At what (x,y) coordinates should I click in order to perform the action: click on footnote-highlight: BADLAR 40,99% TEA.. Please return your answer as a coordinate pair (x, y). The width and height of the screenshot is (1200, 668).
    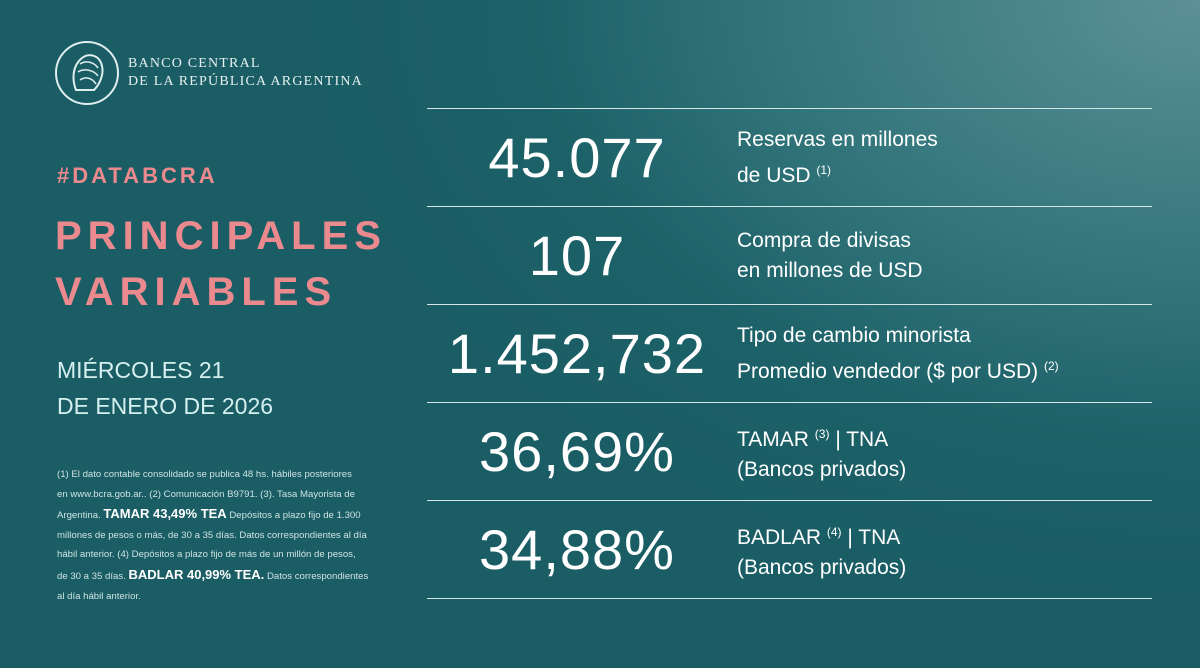
    Looking at the image, I should click on (196, 574).